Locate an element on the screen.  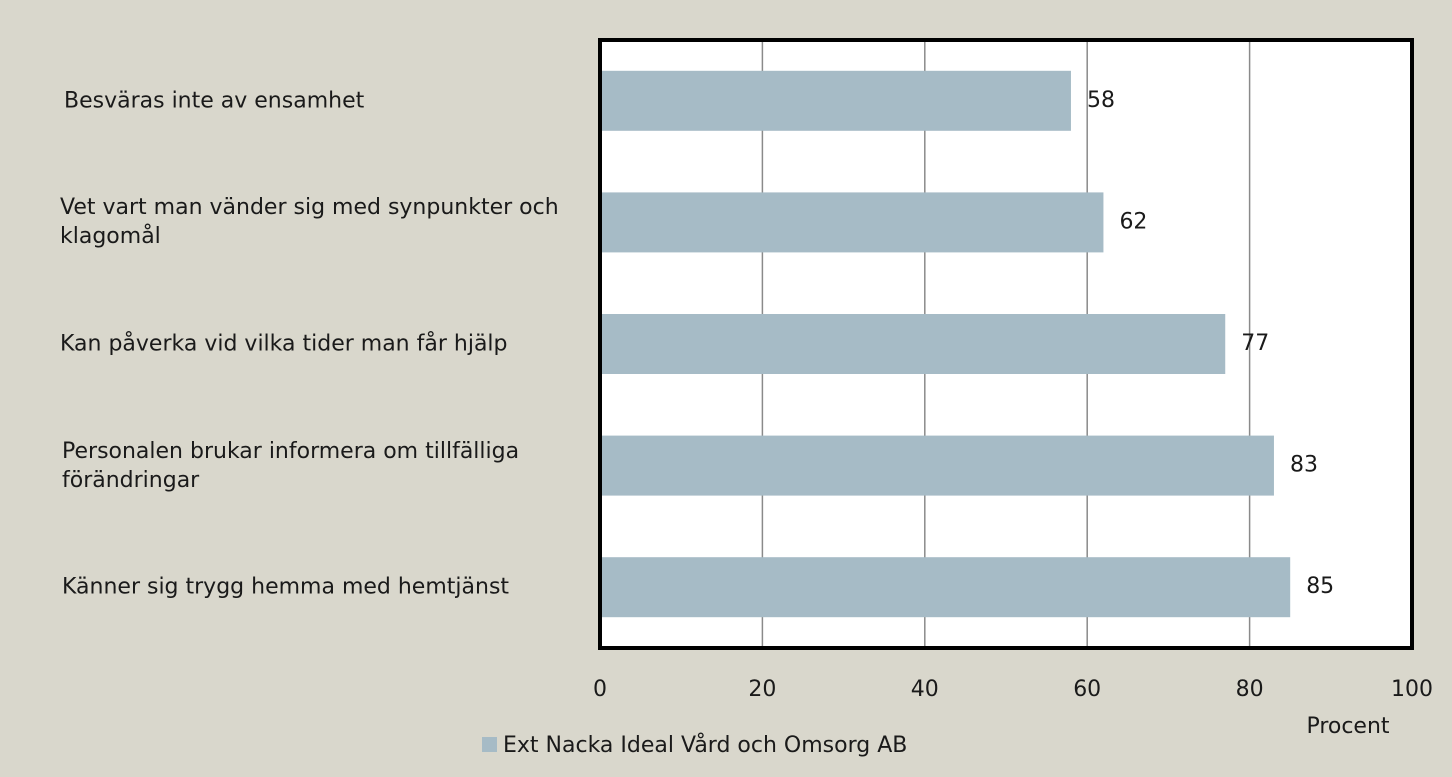
category-label: Besväras inte av ensamhet is located at coordinates (214, 101).